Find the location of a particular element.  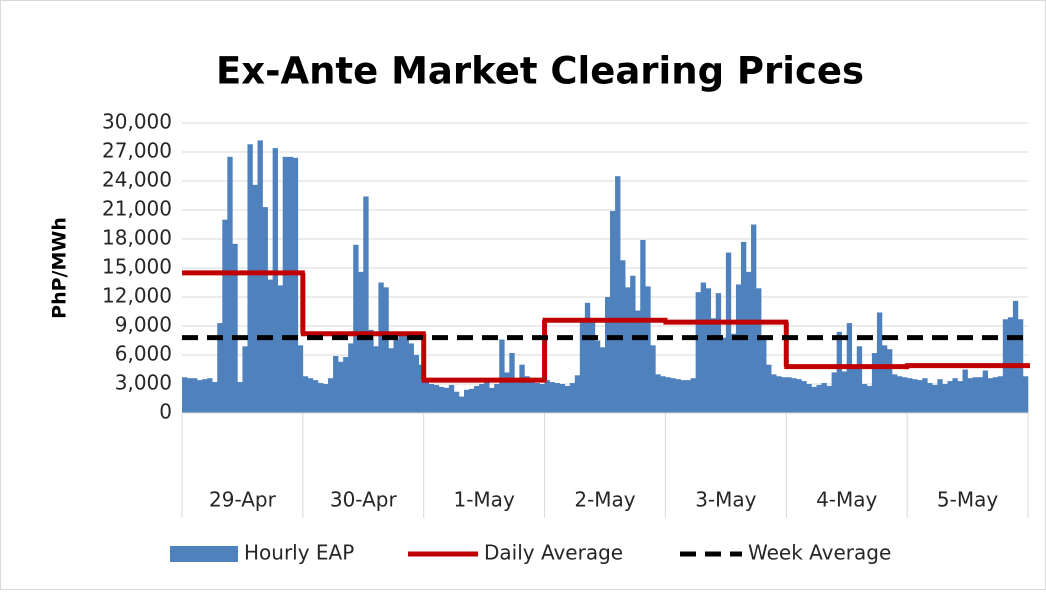

legend-label: Hourly EAP is located at coordinates (299, 553).